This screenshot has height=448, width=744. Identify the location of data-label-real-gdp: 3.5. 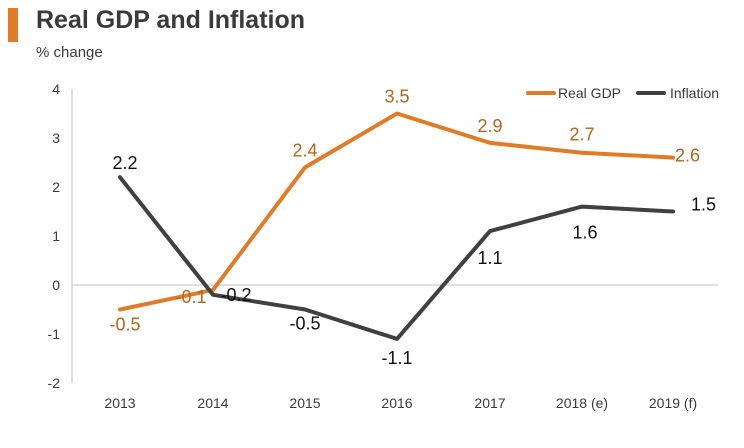
(396, 97).